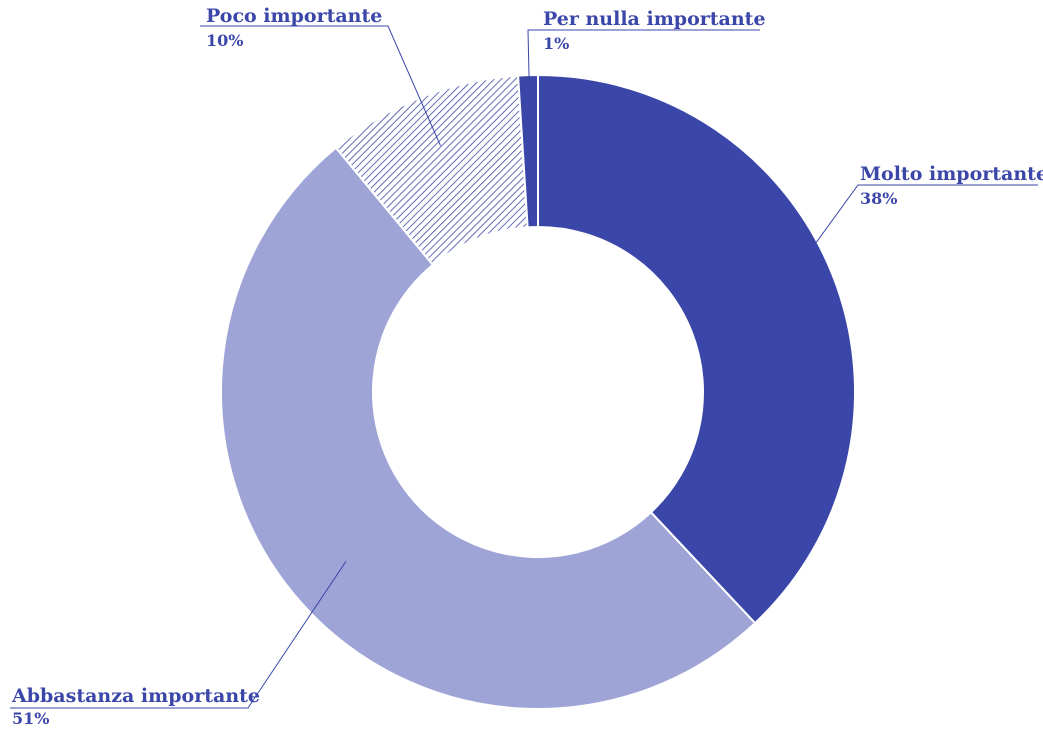  What do you see at coordinates (294, 16) in the screenshot?
I see `slice-label: Poco importante` at bounding box center [294, 16].